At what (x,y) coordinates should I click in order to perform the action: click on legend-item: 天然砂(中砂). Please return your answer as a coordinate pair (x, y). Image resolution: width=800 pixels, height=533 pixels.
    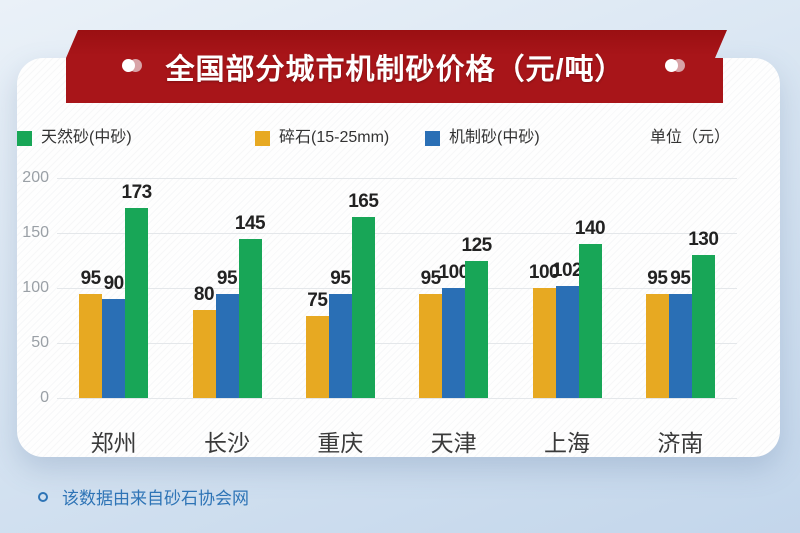
    Looking at the image, I should click on (74, 138).